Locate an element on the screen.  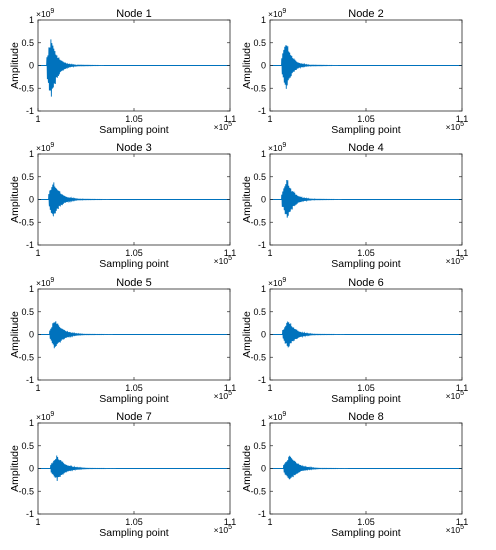
subplot-title: Node 4 is located at coordinates (365, 148).